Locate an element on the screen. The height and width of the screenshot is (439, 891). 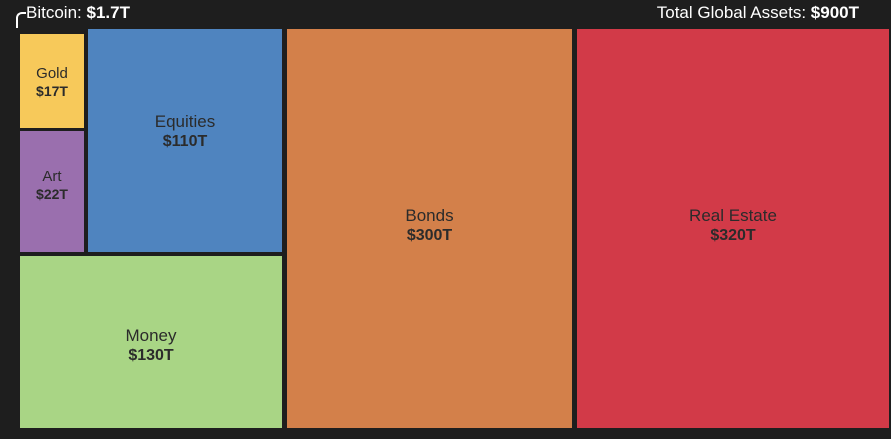
tile-equities-value: $110T is located at coordinates (185, 141).